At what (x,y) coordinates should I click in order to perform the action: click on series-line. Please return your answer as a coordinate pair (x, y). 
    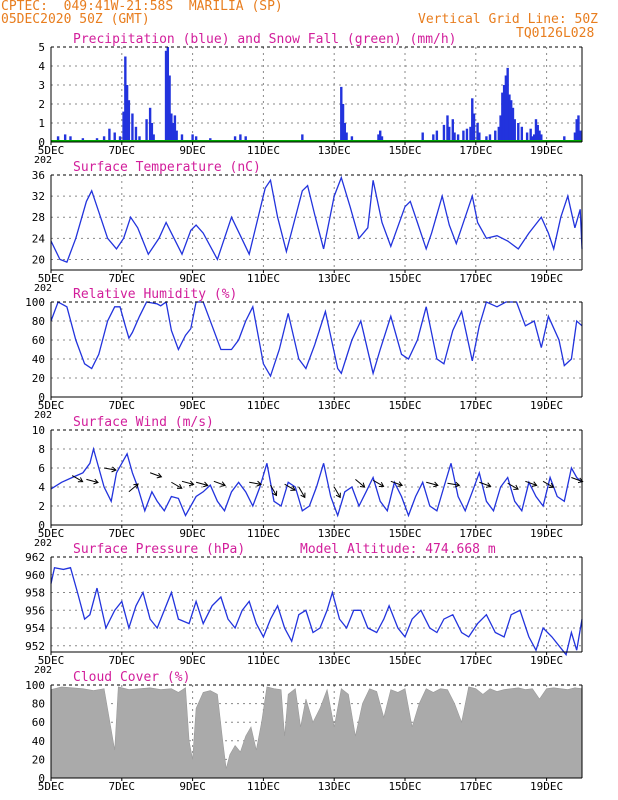
    Looking at the image, I should click on (316, 482).